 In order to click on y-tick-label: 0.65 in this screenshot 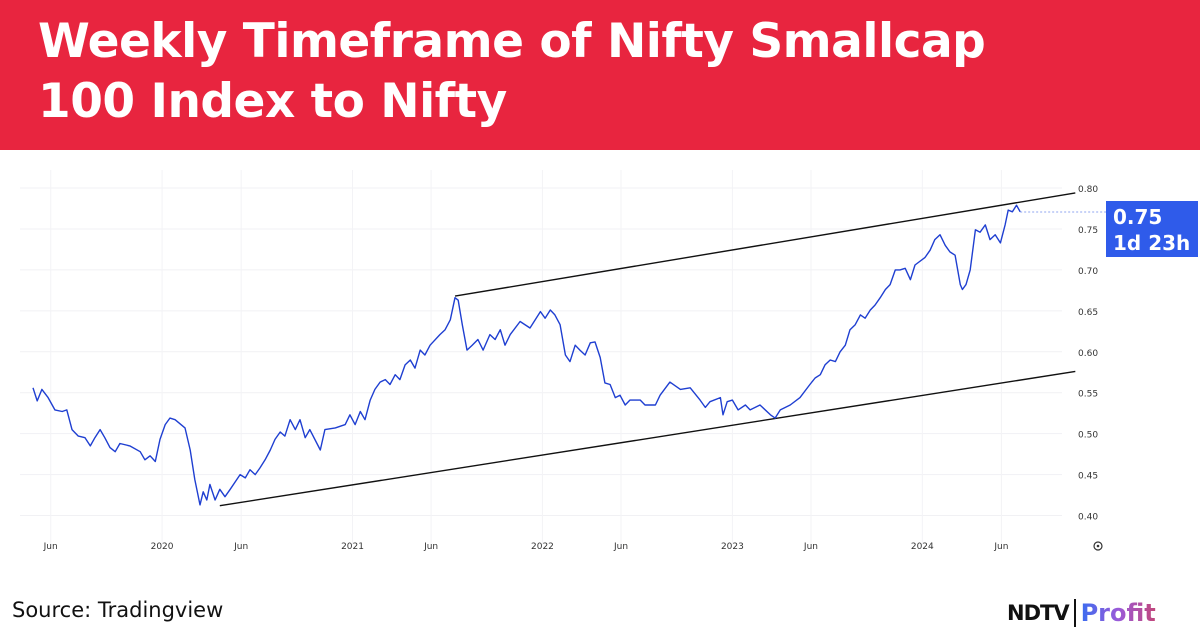, I will do `click(1088, 313)`.